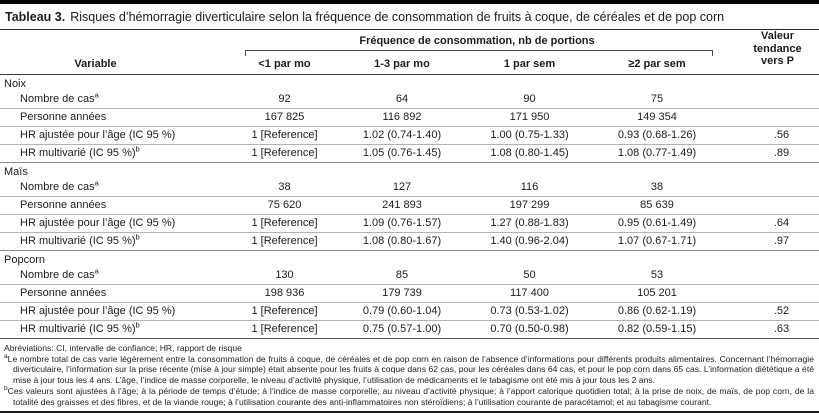 Image resolution: width=819 pixels, height=417 pixels. Describe the element at coordinates (402, 66) in the screenshot. I see `col-header-1-3-mo: 1-3 par mo` at that location.